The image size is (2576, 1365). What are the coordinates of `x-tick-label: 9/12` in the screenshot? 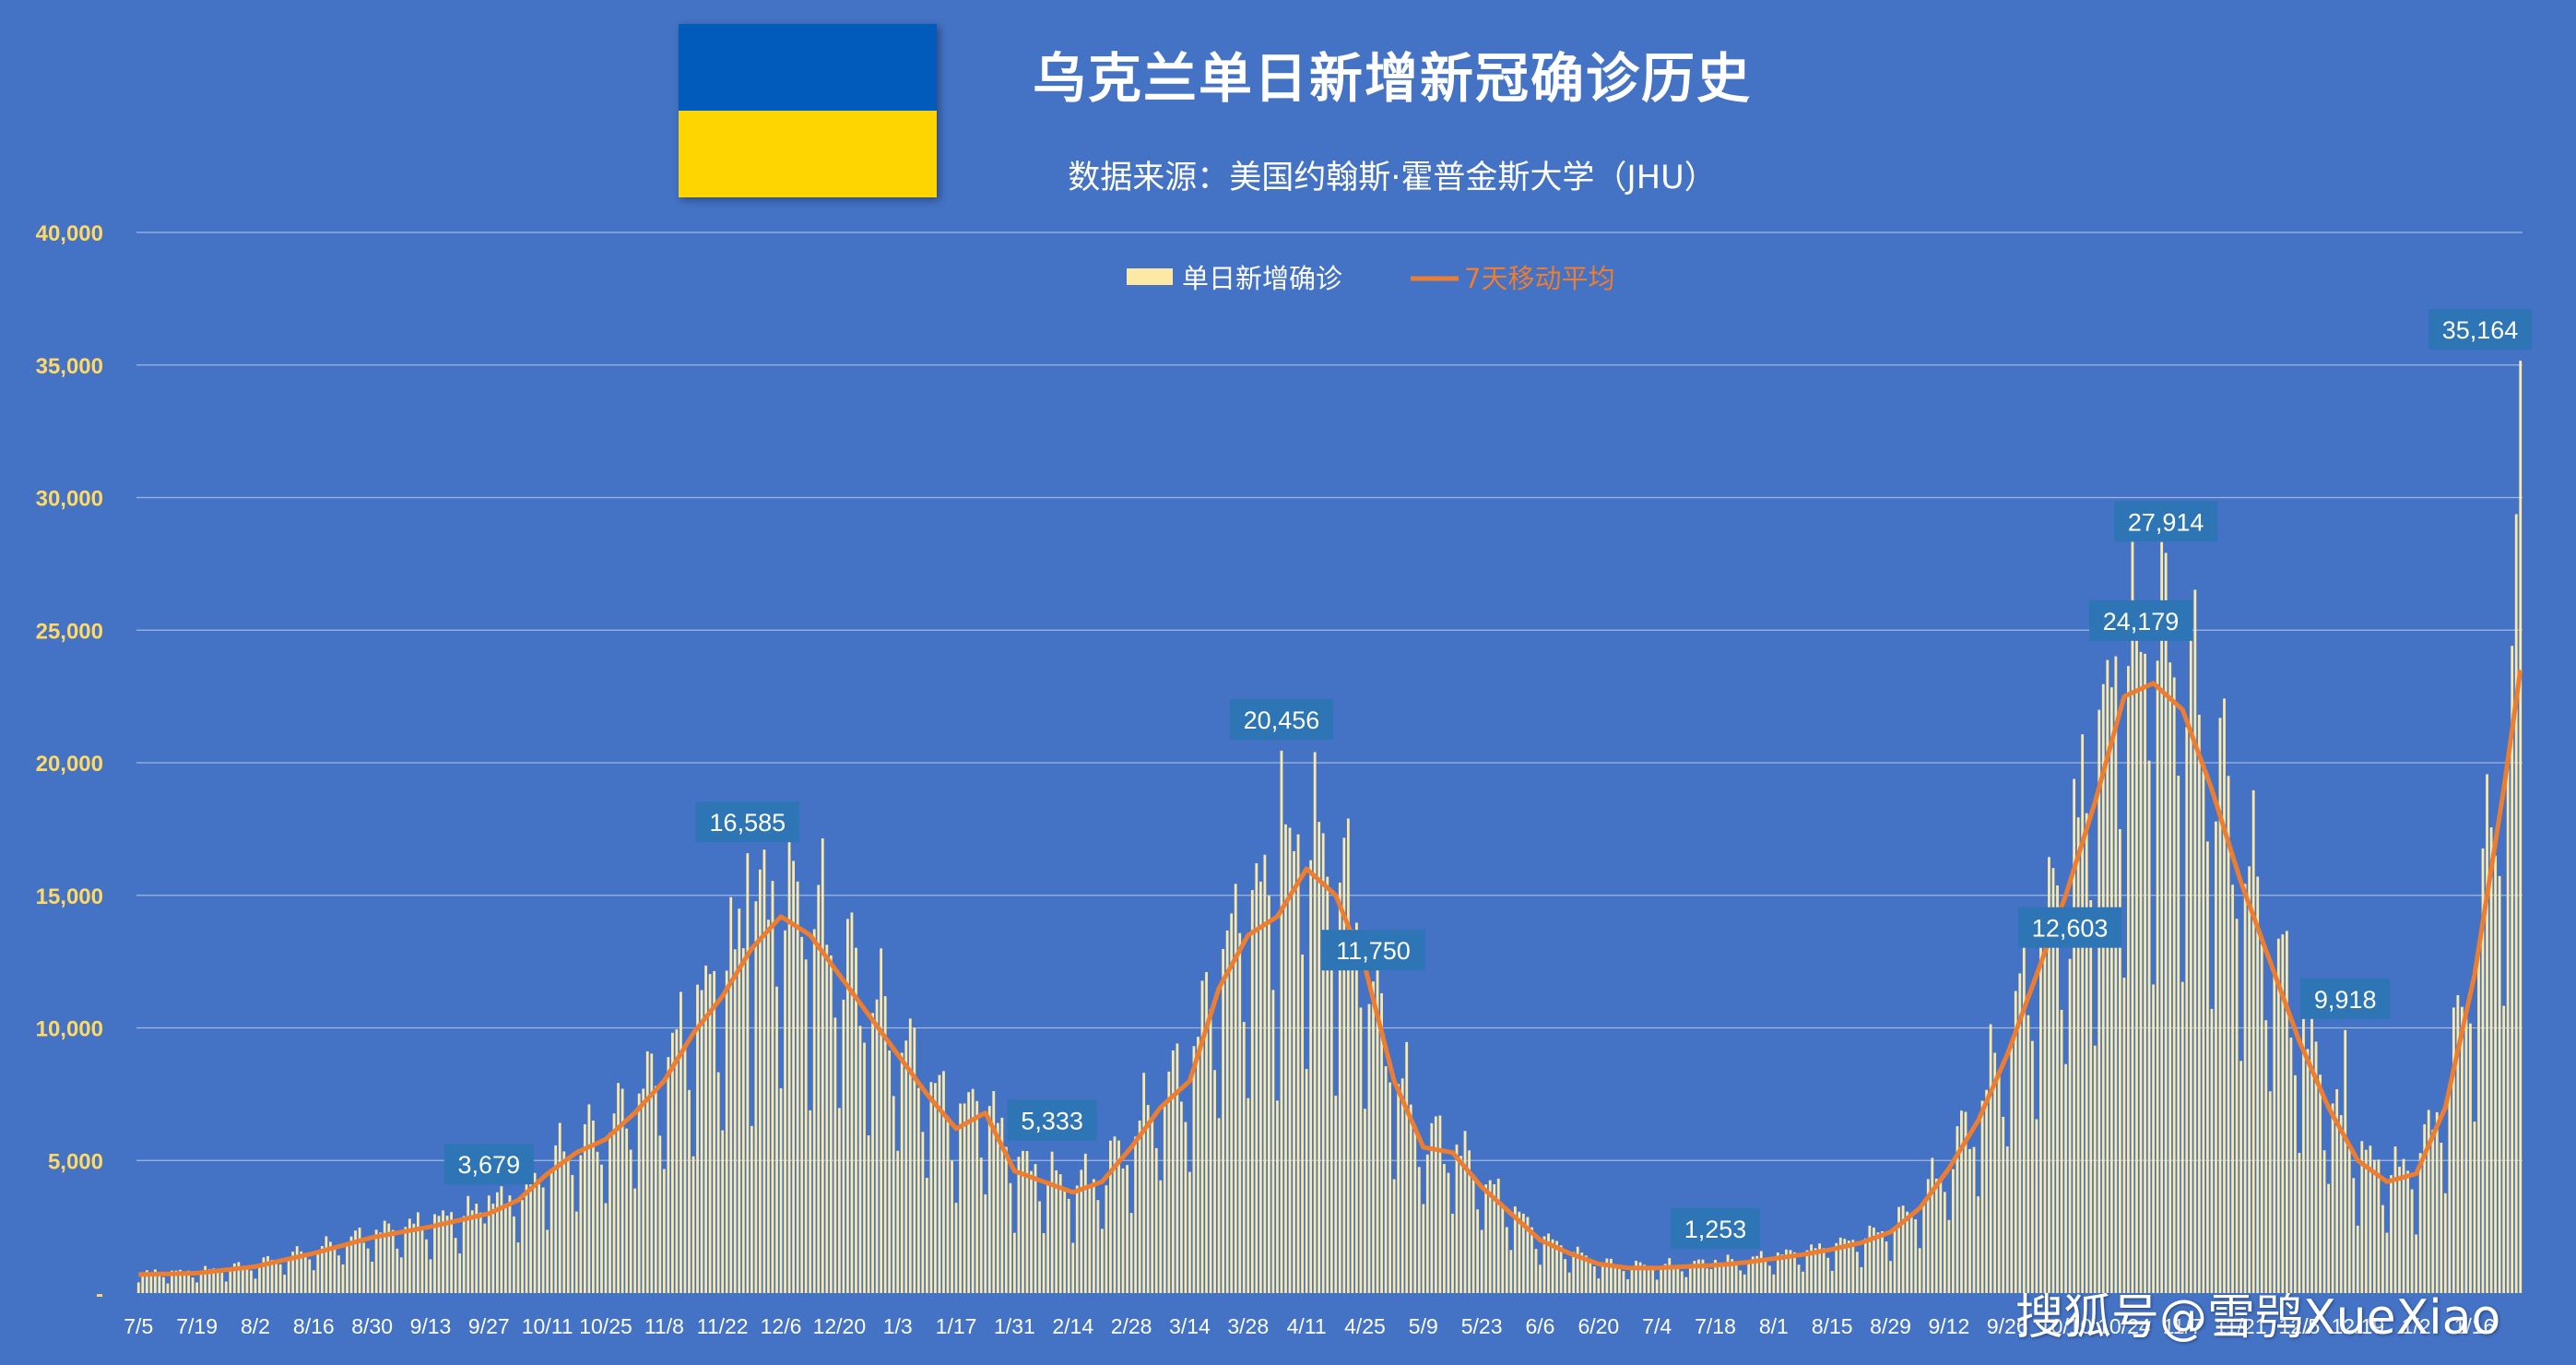 It's located at (1949, 1326).